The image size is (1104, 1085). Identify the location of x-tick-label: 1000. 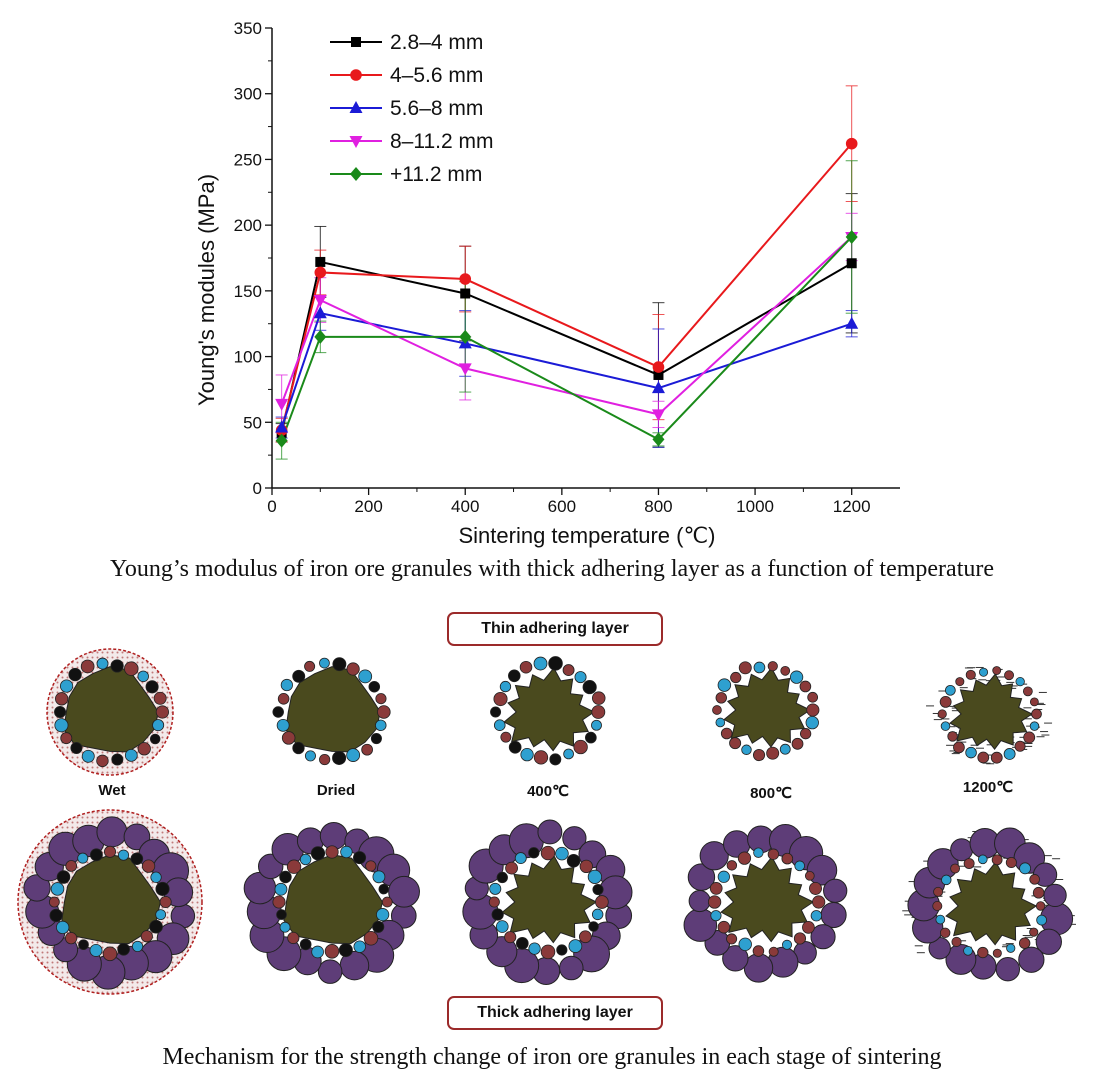
(755, 506).